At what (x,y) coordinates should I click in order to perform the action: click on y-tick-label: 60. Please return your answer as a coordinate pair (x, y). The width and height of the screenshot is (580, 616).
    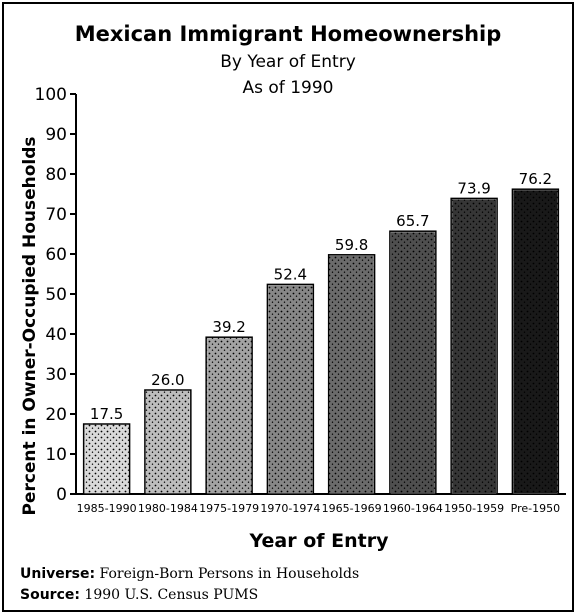
    Looking at the image, I should click on (56, 255).